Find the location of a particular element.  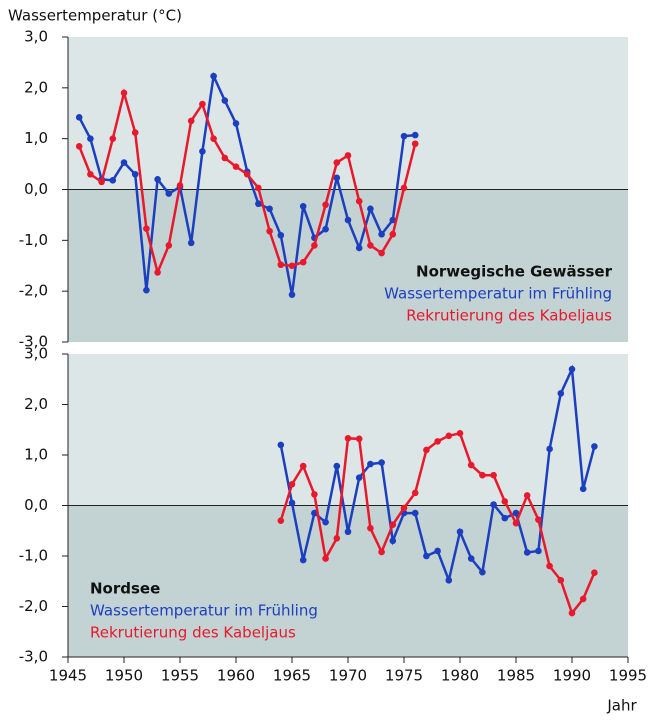

x-tick-label: 1980 is located at coordinates (460, 676).